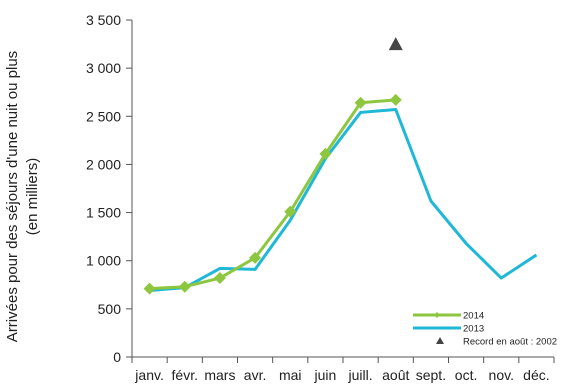 Image resolution: width=575 pixels, height=388 pixels. Describe the element at coordinates (103, 261) in the screenshot. I see `y-tick-label: 1 000` at that location.